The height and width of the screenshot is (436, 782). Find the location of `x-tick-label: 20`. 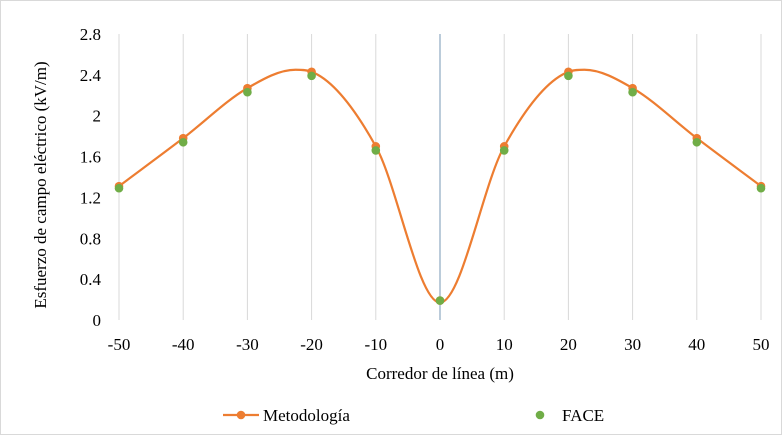

x-tick-label: 20 is located at coordinates (568, 344).